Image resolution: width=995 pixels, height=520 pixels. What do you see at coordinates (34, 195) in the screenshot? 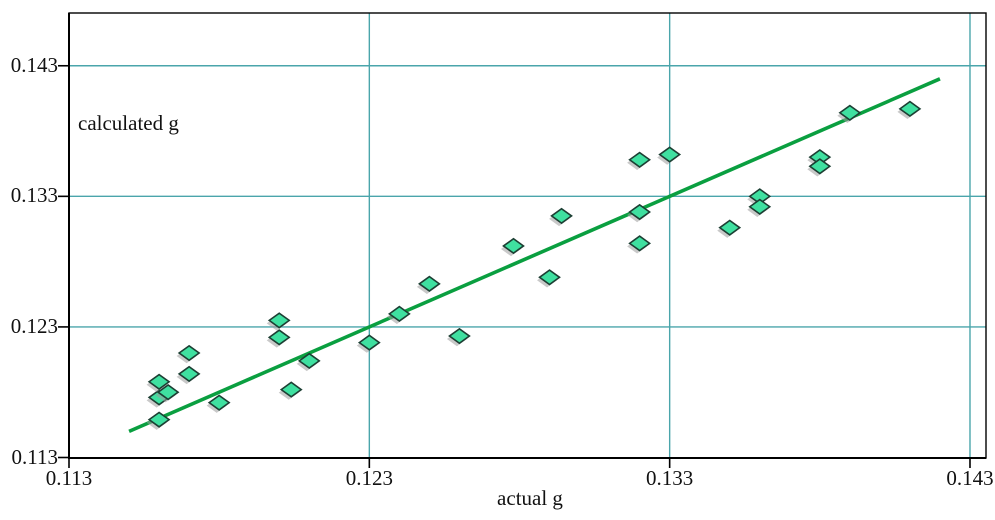
I see `y-tick-label: 0.133` at bounding box center [34, 195].